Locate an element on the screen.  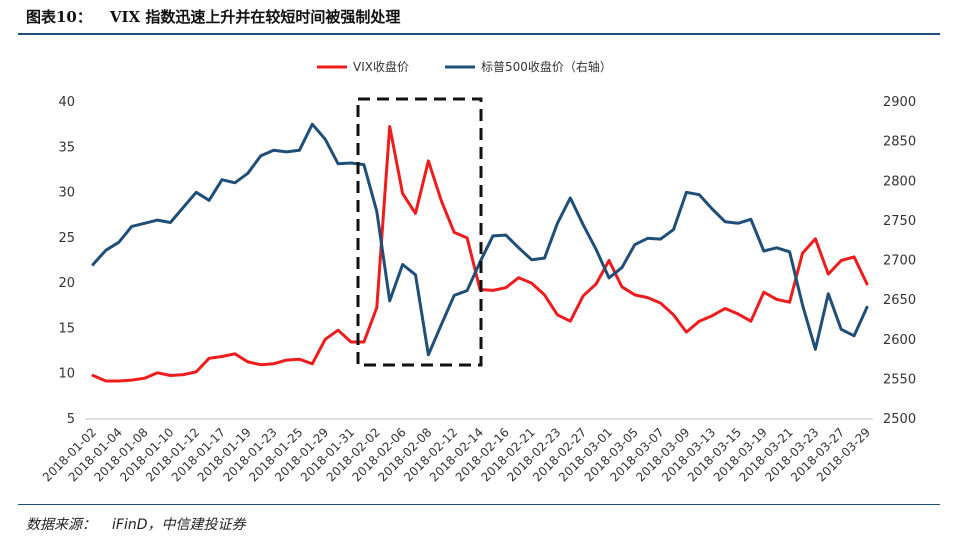
legend-vix-label: VIX收盘价 is located at coordinates (381, 66).